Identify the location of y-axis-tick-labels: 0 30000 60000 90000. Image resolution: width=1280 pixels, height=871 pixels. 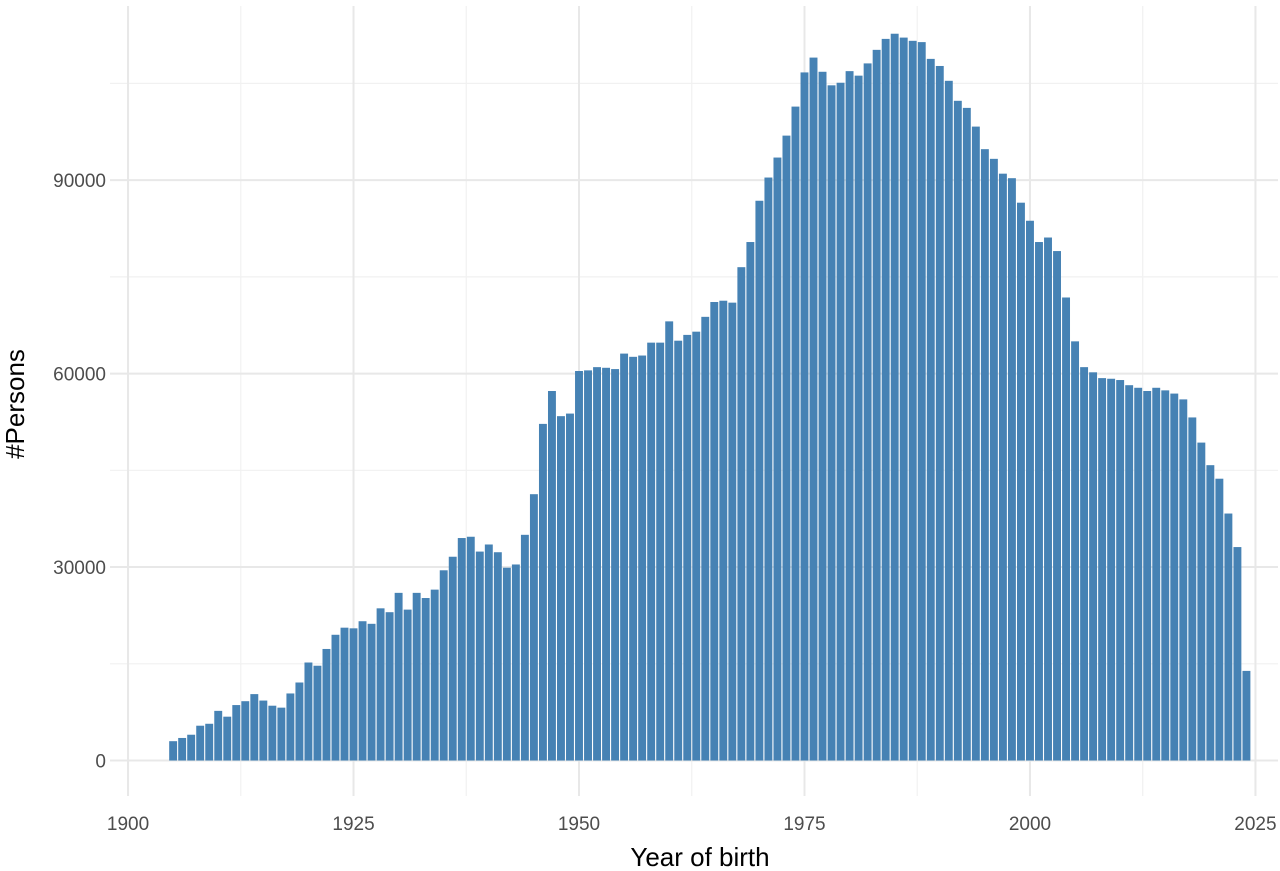
(79, 471).